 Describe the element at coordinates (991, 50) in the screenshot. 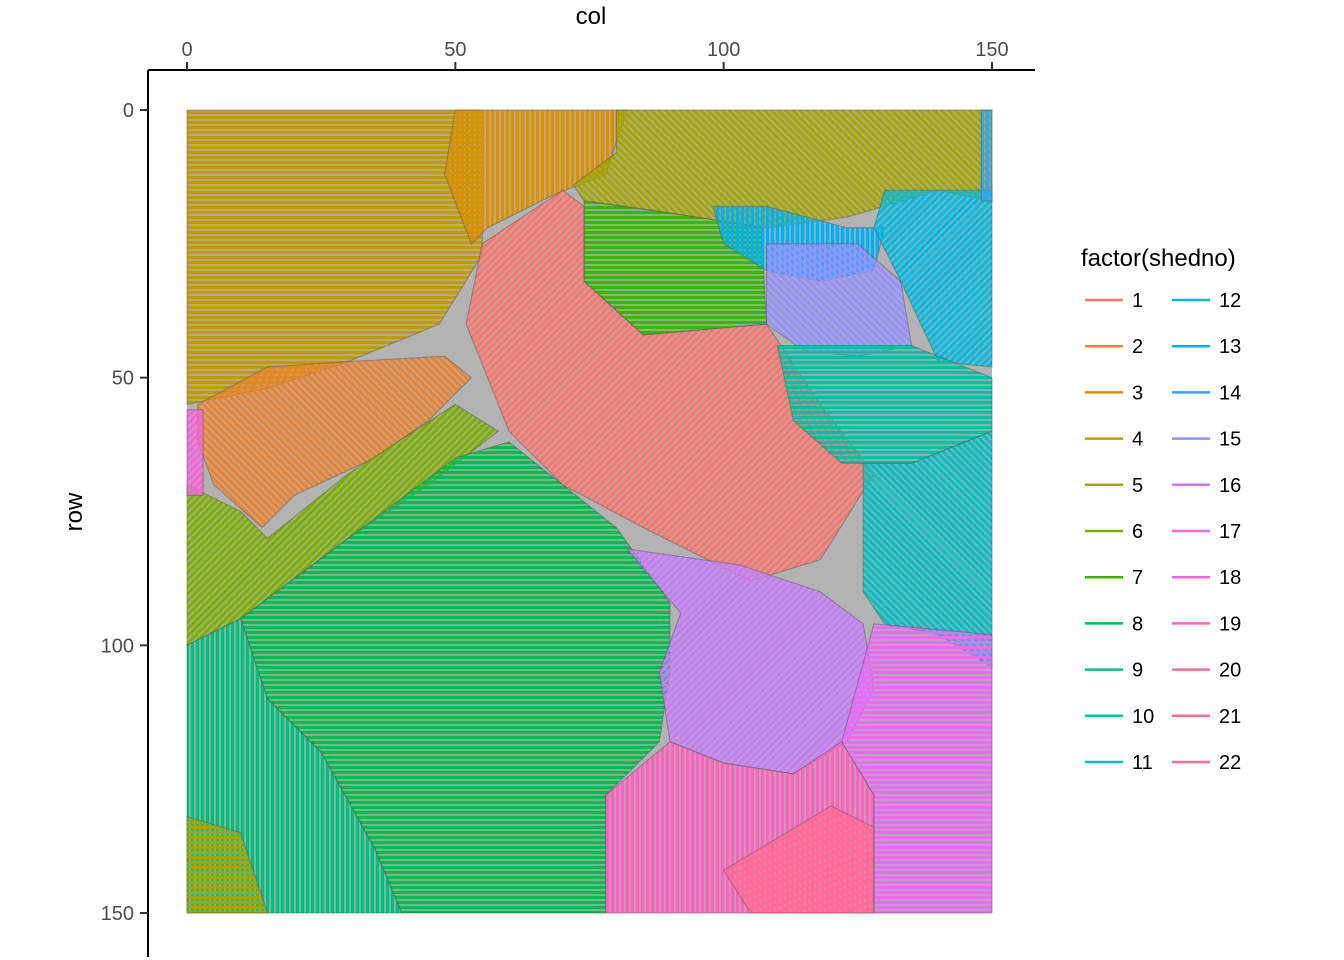

I see `x-tick-label: 150` at that location.